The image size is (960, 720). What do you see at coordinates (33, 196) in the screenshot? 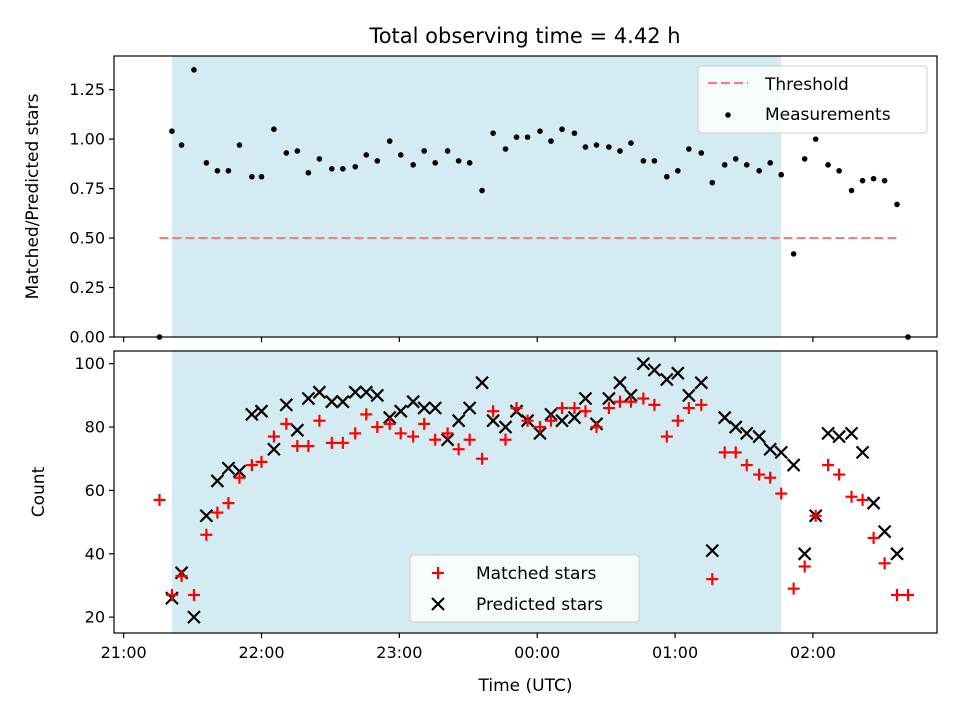
I see `y-axis-label: Matched/Predicted stars` at bounding box center [33, 196].